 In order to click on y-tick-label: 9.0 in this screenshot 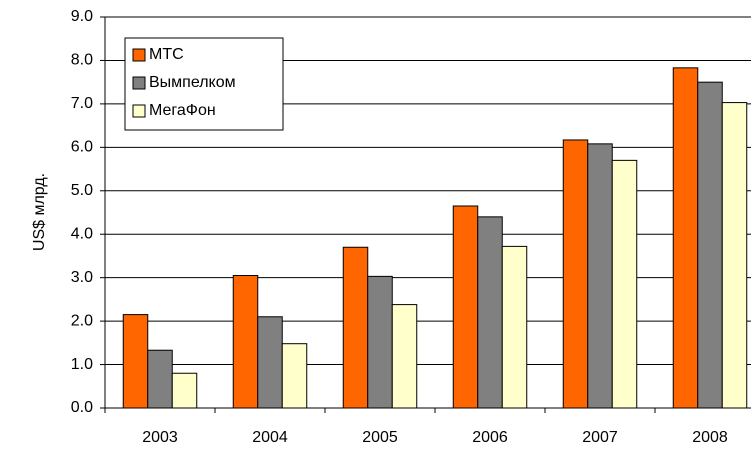, I will do `click(82, 16)`.